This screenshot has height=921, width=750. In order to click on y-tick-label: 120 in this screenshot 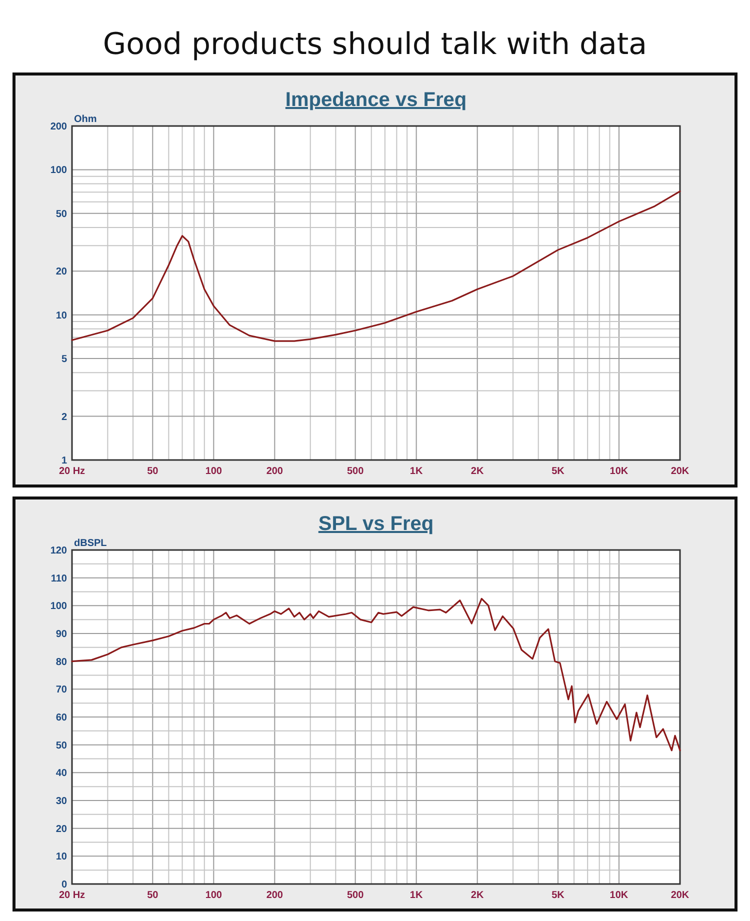, I will do `click(59, 551)`.